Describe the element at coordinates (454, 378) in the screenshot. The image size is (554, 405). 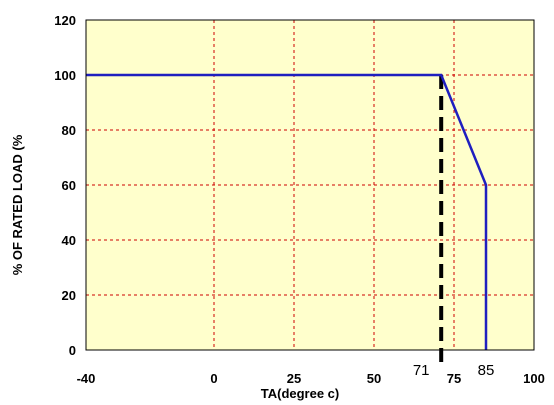
I see `x-tick-label: 75` at that location.